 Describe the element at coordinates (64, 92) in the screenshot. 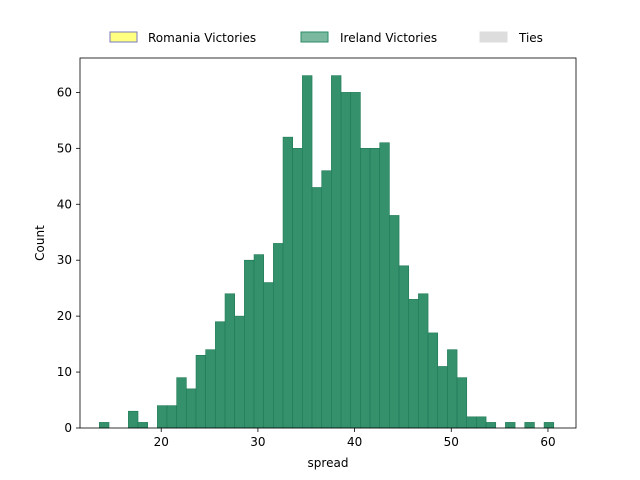

I see `y-tick-label: 60` at that location.